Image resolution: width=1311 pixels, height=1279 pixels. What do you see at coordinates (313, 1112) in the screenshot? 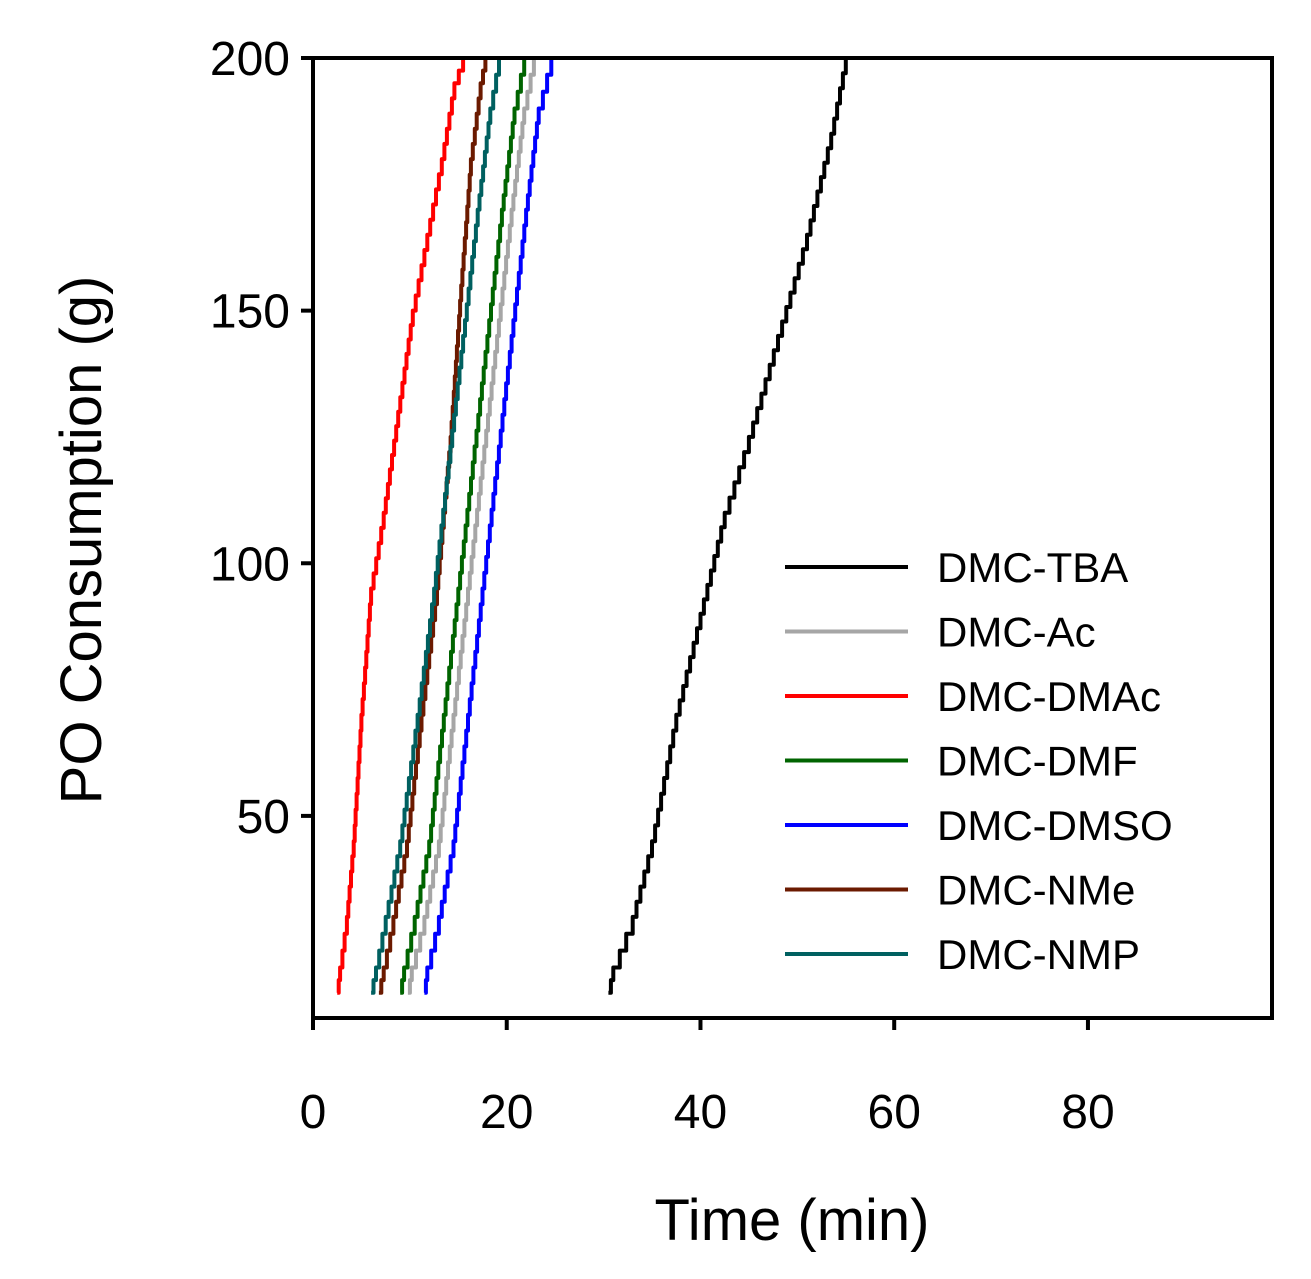
I see `x-tick-label: 0` at bounding box center [313, 1112].